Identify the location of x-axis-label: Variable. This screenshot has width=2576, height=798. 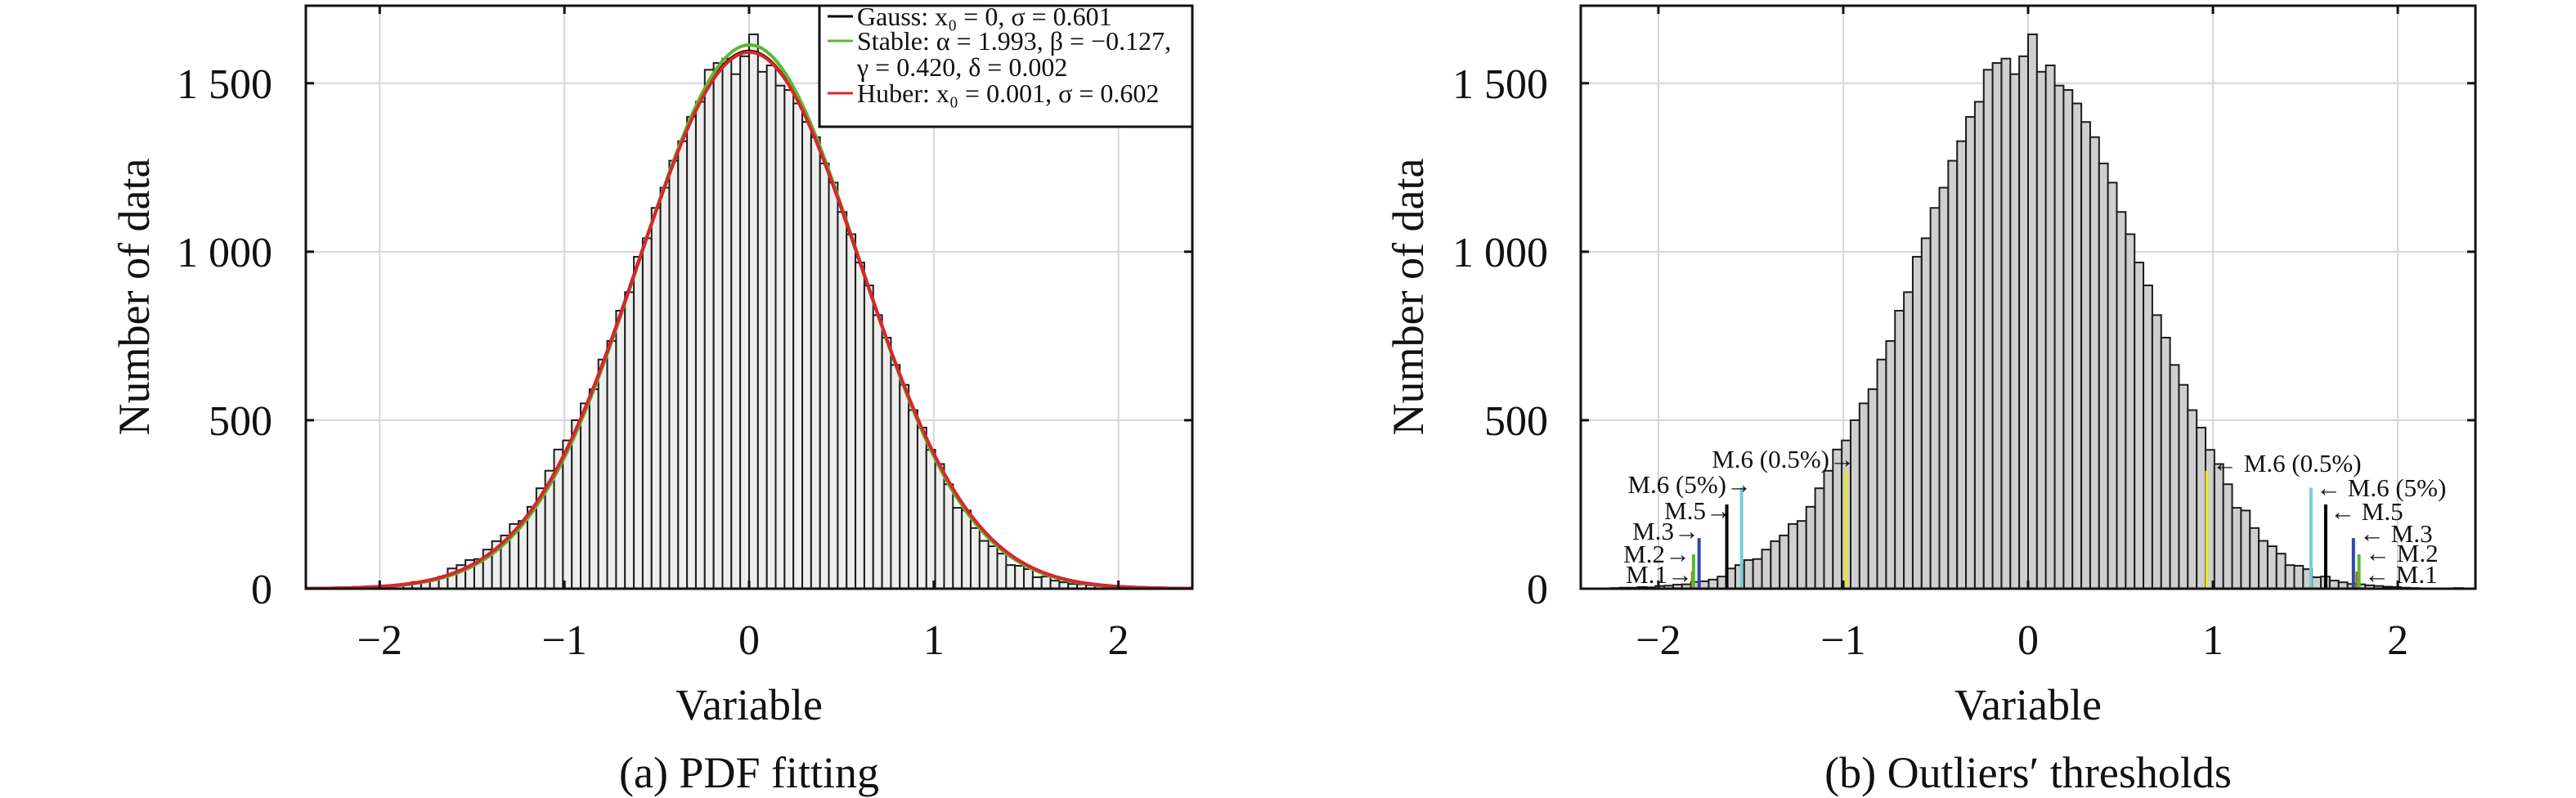
(749, 704).